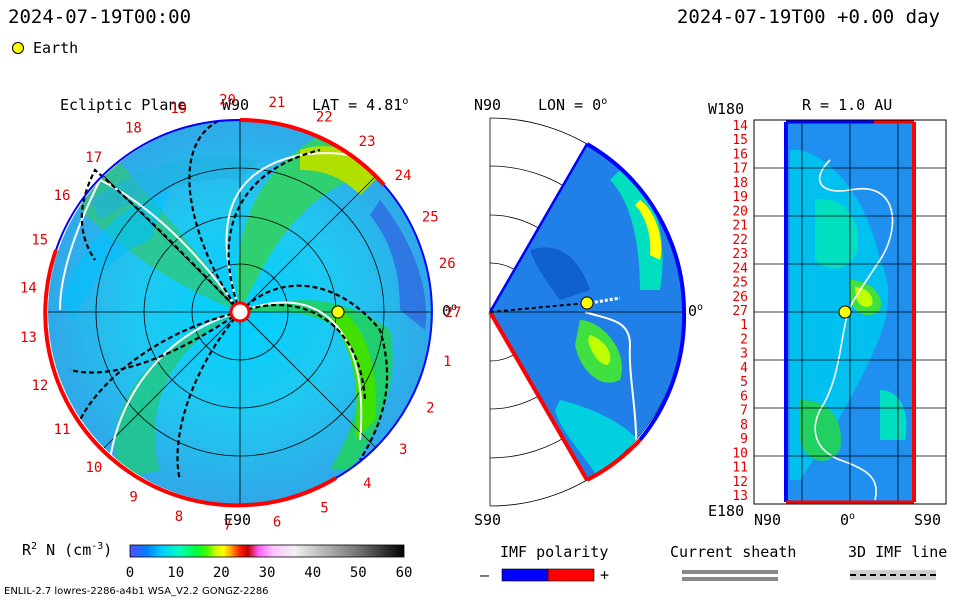  What do you see at coordinates (740, 453) in the screenshot?
I see `radial-y-label-10: 10` at bounding box center [740, 453].